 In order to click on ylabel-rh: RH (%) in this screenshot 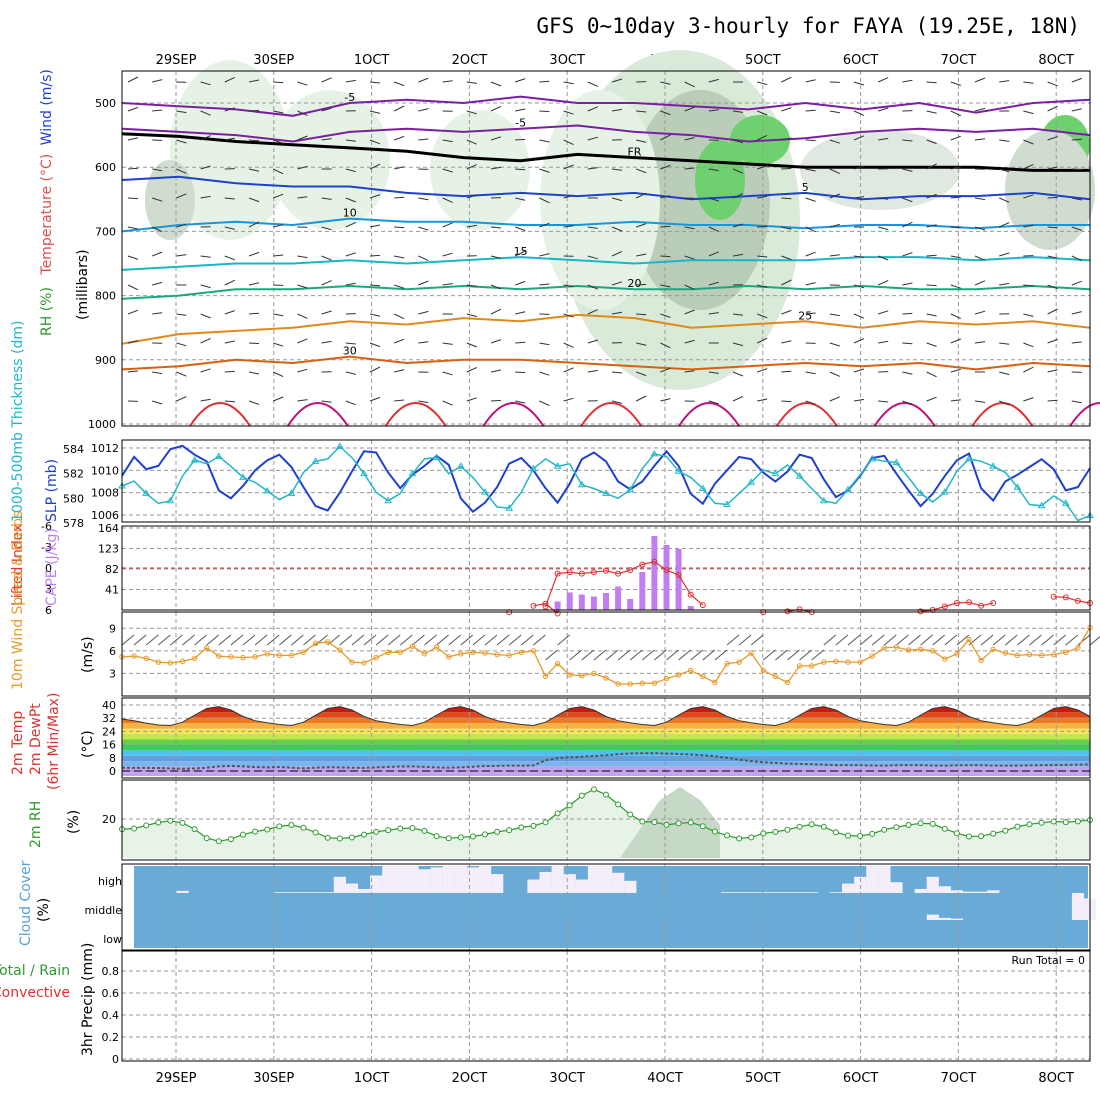, I will do `click(47, 311)`.